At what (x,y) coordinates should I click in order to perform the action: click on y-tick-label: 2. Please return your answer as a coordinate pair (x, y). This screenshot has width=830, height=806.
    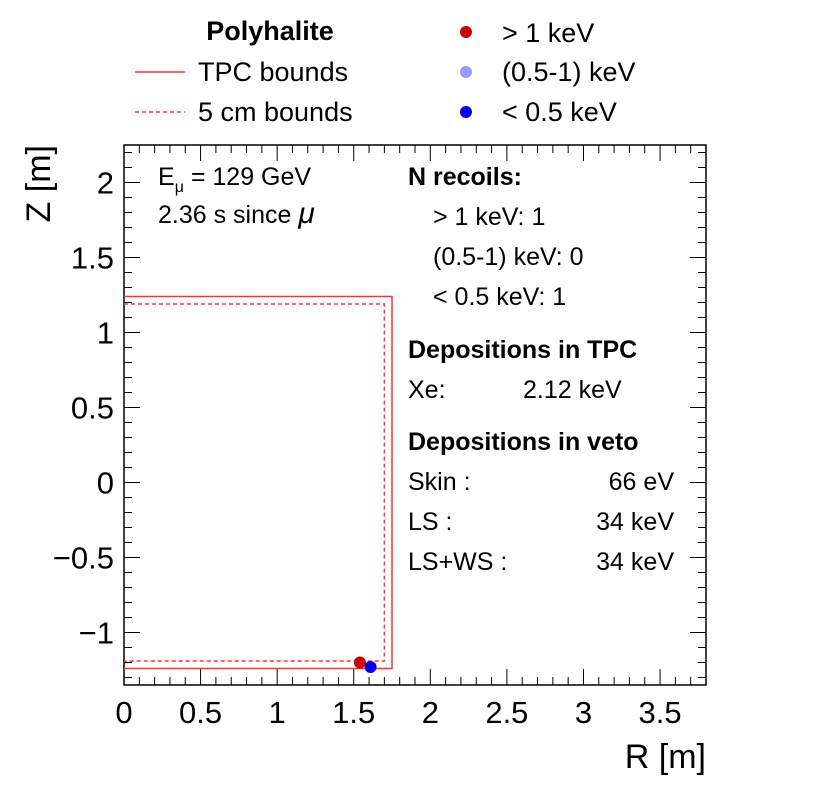
    Looking at the image, I should click on (105, 183).